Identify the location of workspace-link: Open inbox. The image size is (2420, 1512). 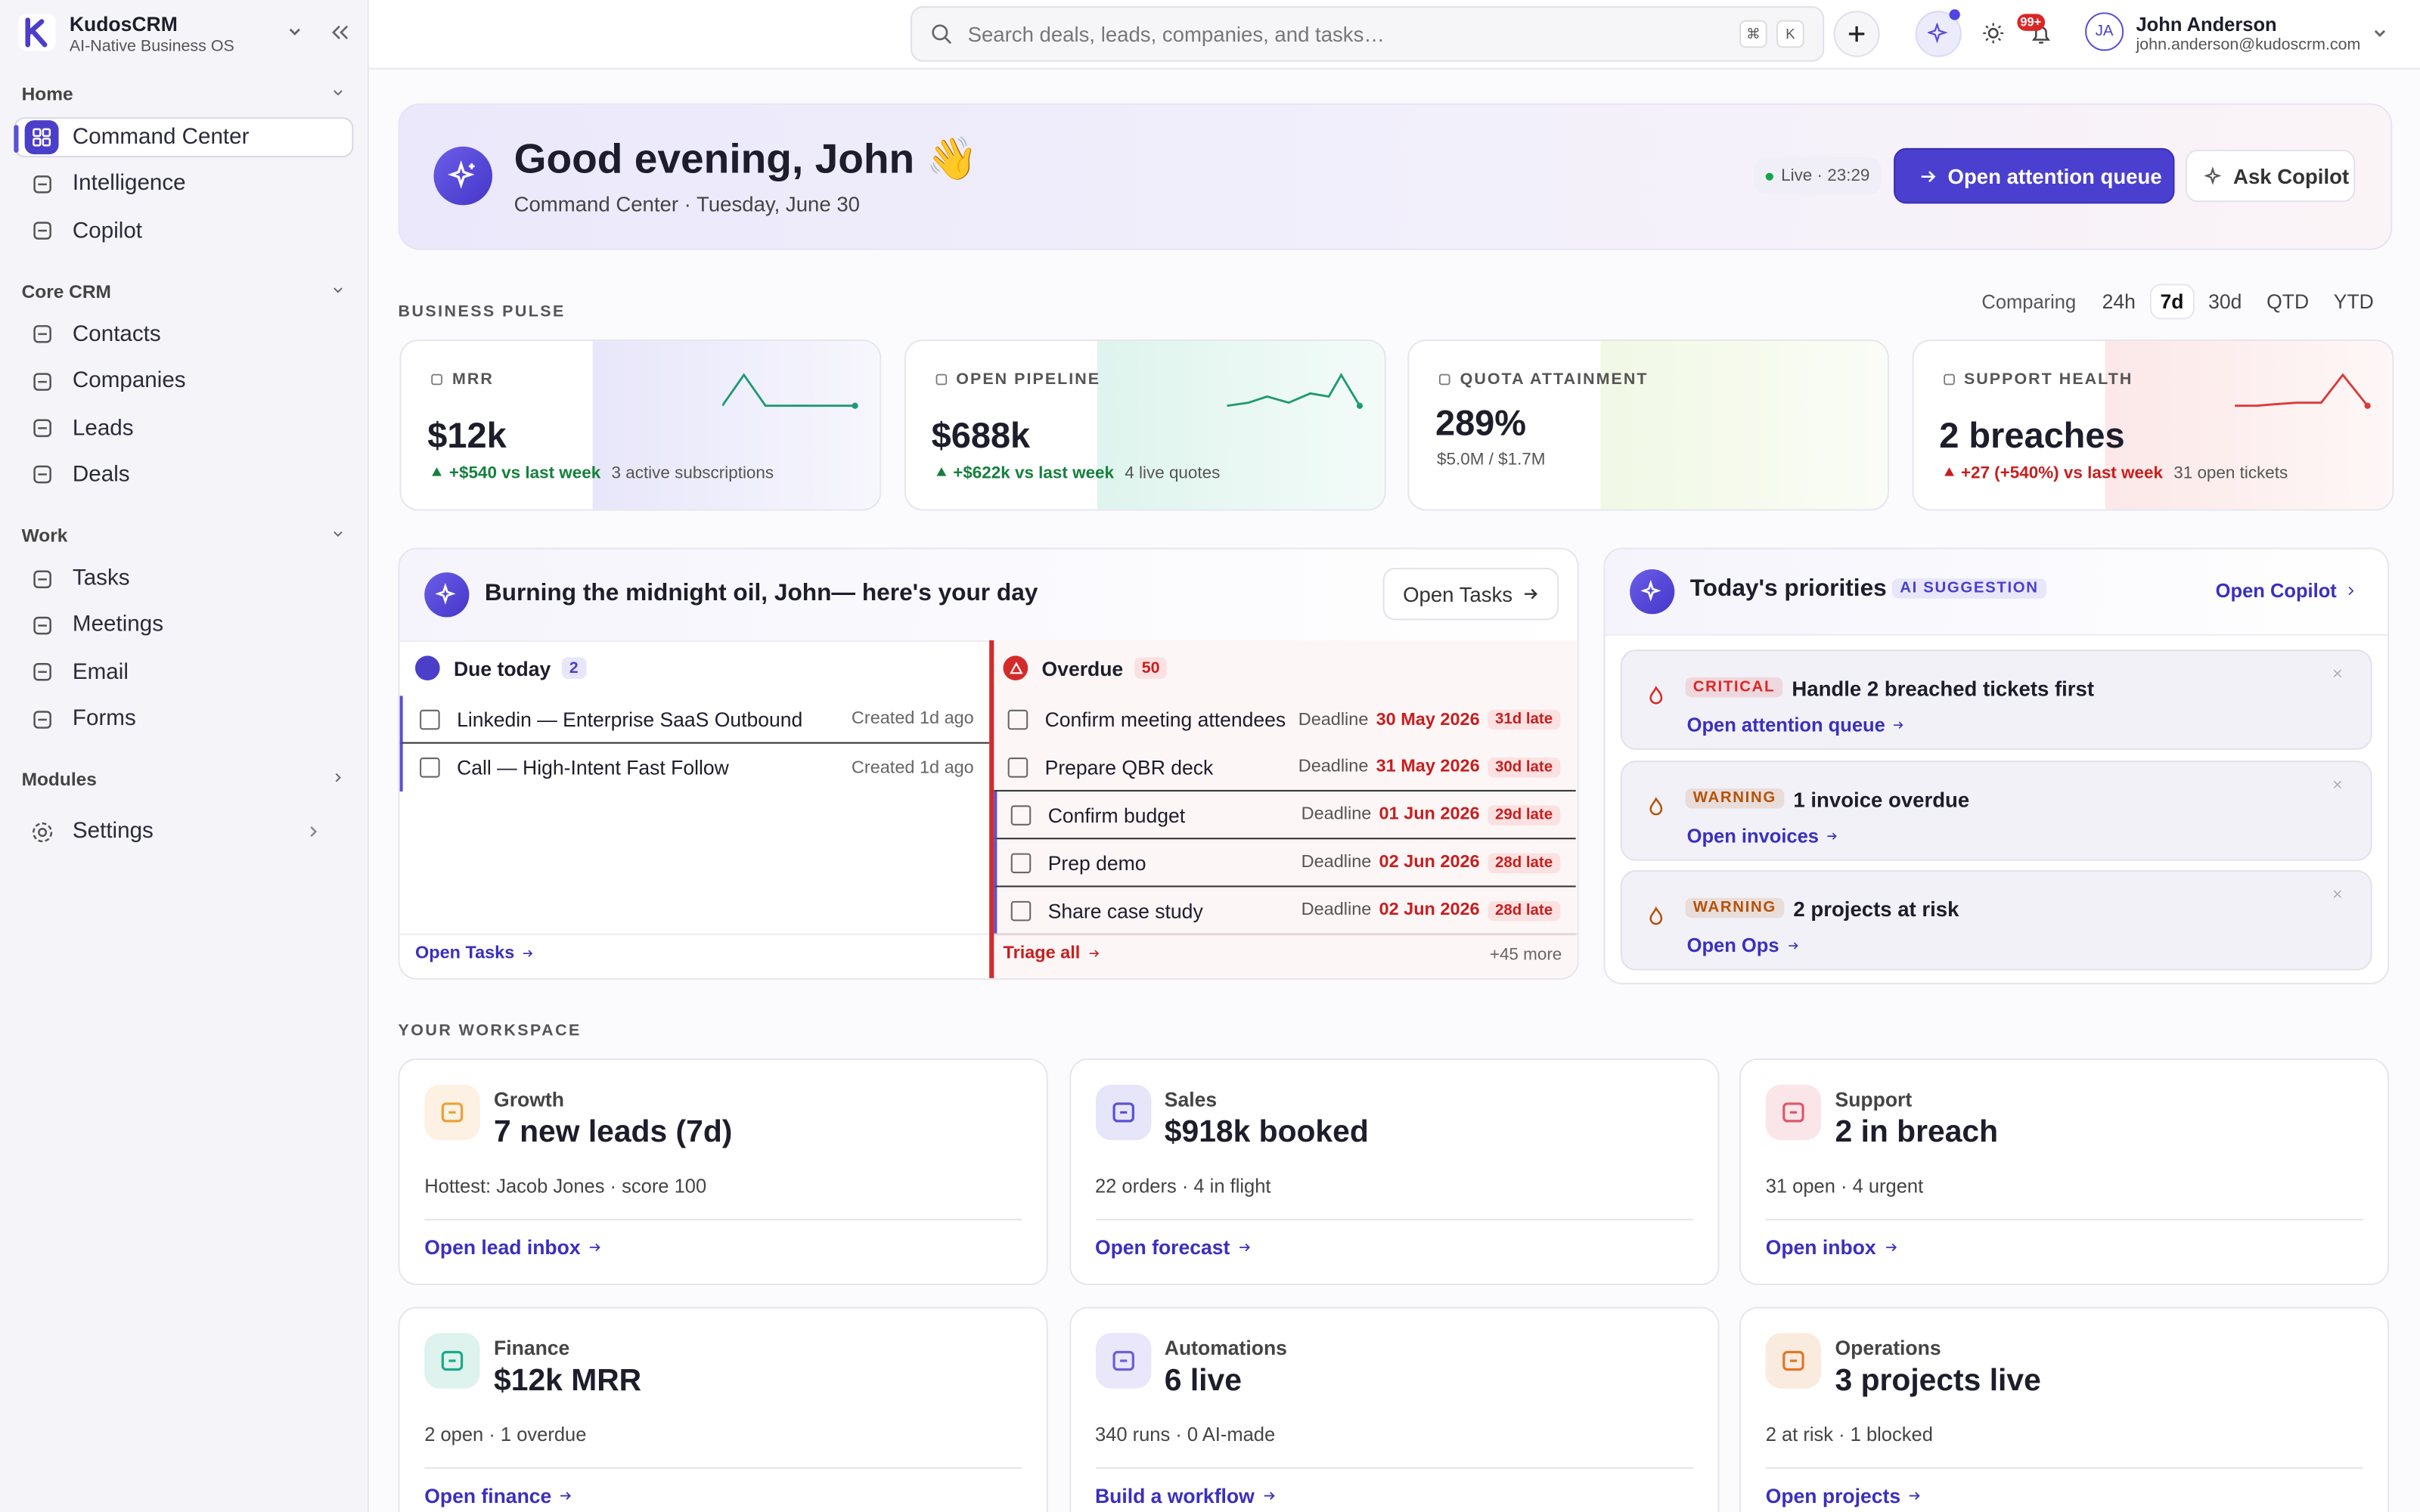
(1831, 1247).